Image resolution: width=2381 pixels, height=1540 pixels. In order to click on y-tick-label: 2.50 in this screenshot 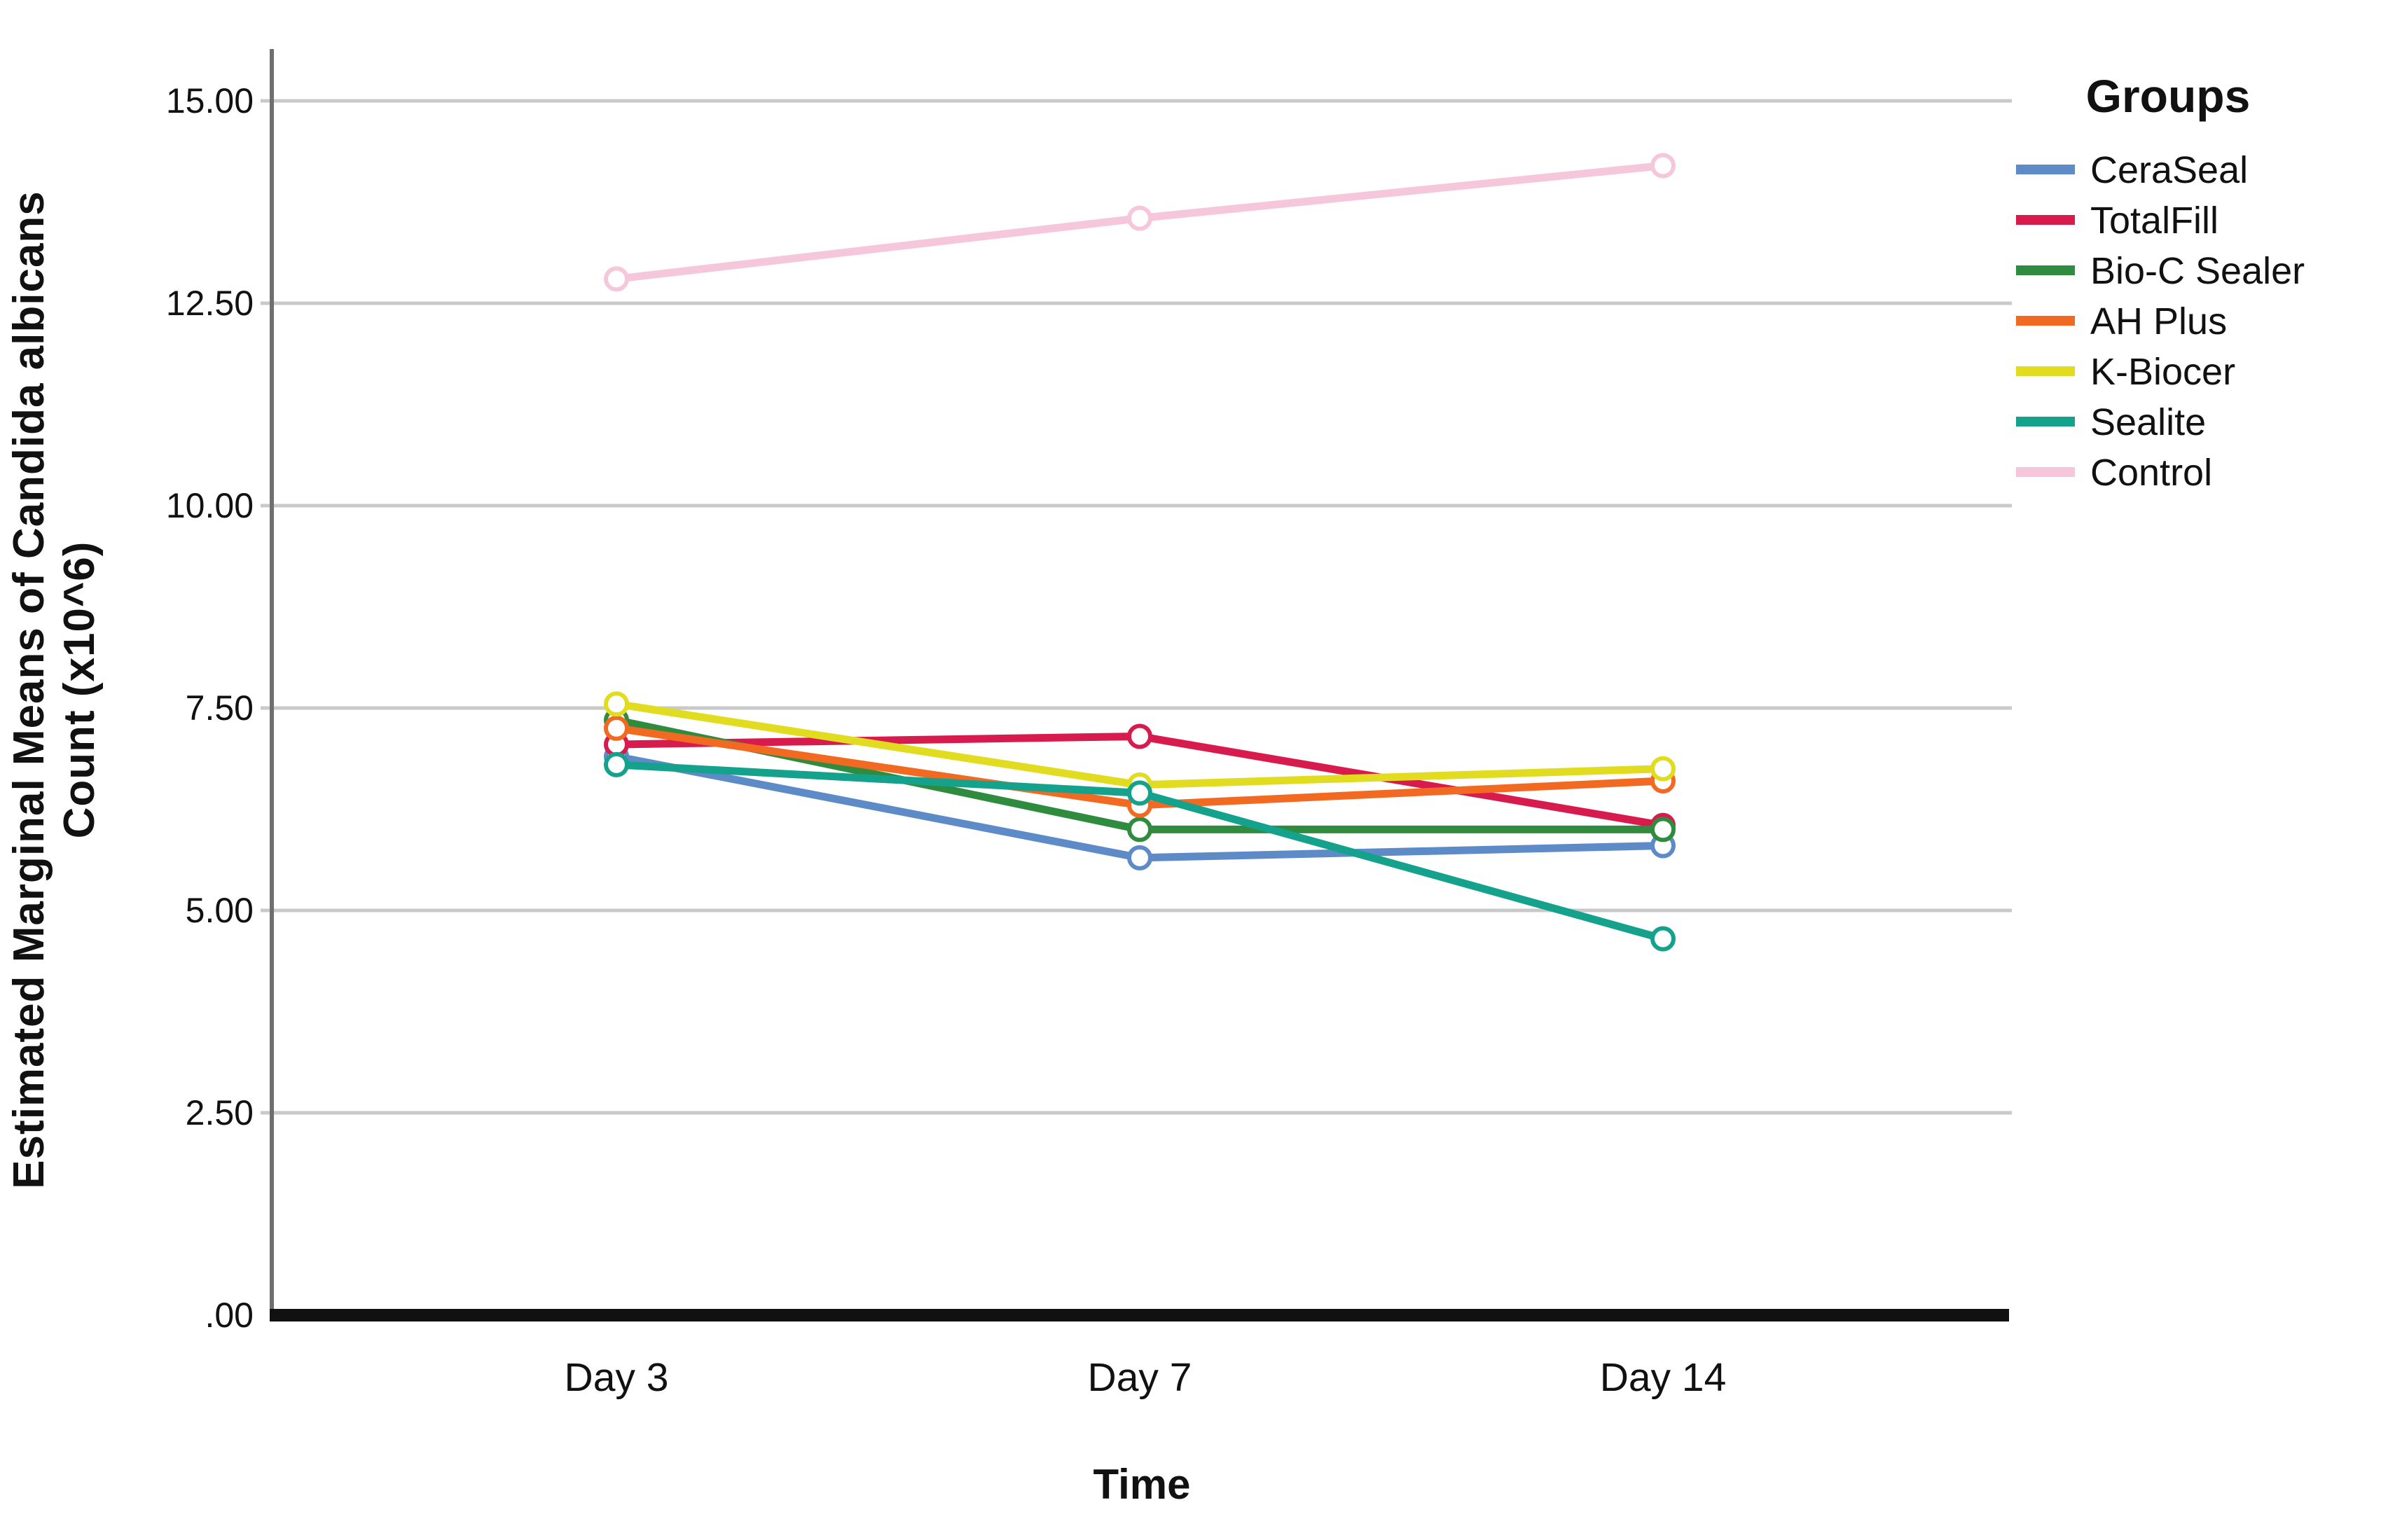, I will do `click(220, 1112)`.